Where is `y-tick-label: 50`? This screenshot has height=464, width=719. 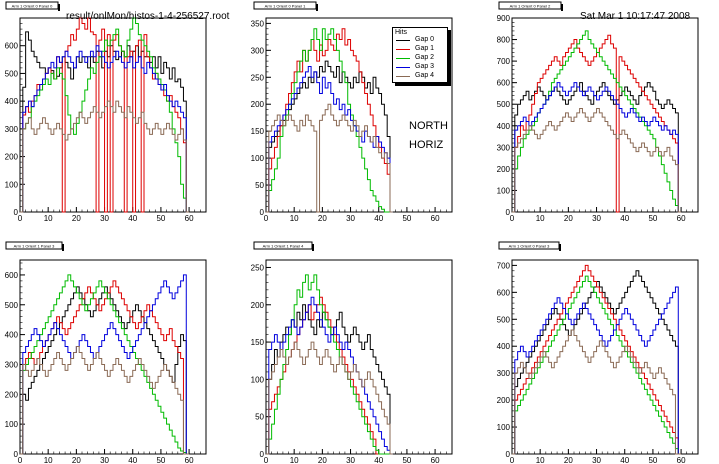 y-tick-label: 50 is located at coordinates (259, 185).